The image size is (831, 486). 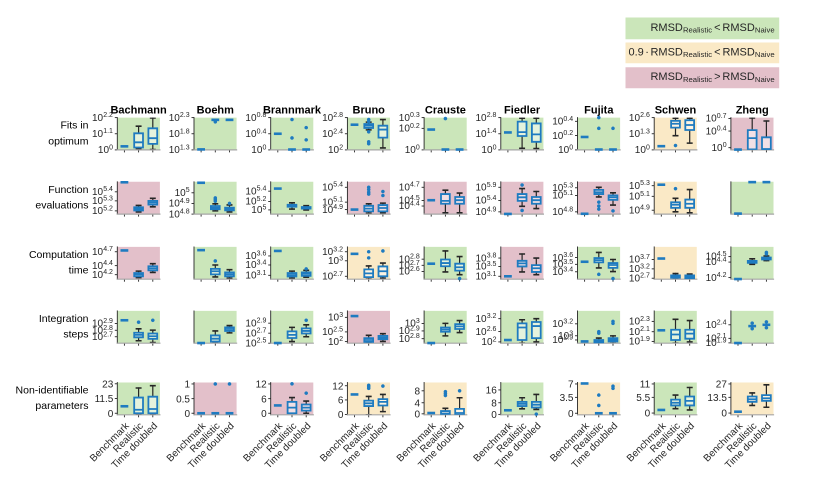 What do you see at coordinates (717, 253) in the screenshot?
I see `svg-text:1 0 4: 1 0 4 . 5` at bounding box center [717, 253].